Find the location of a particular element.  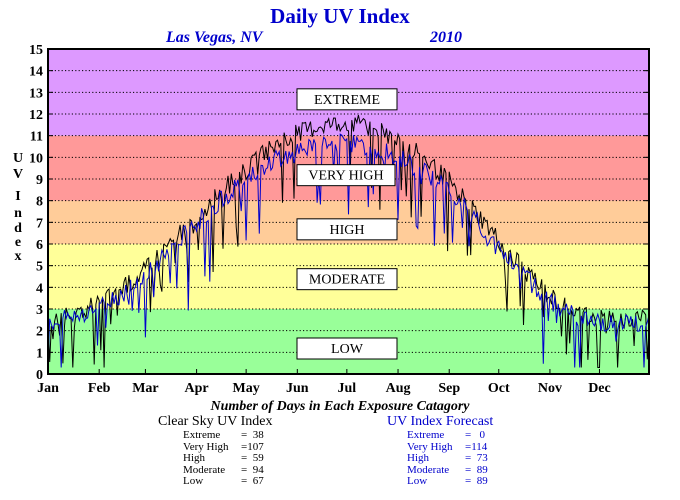

y-axis-label-char: d is located at coordinates (18, 228).